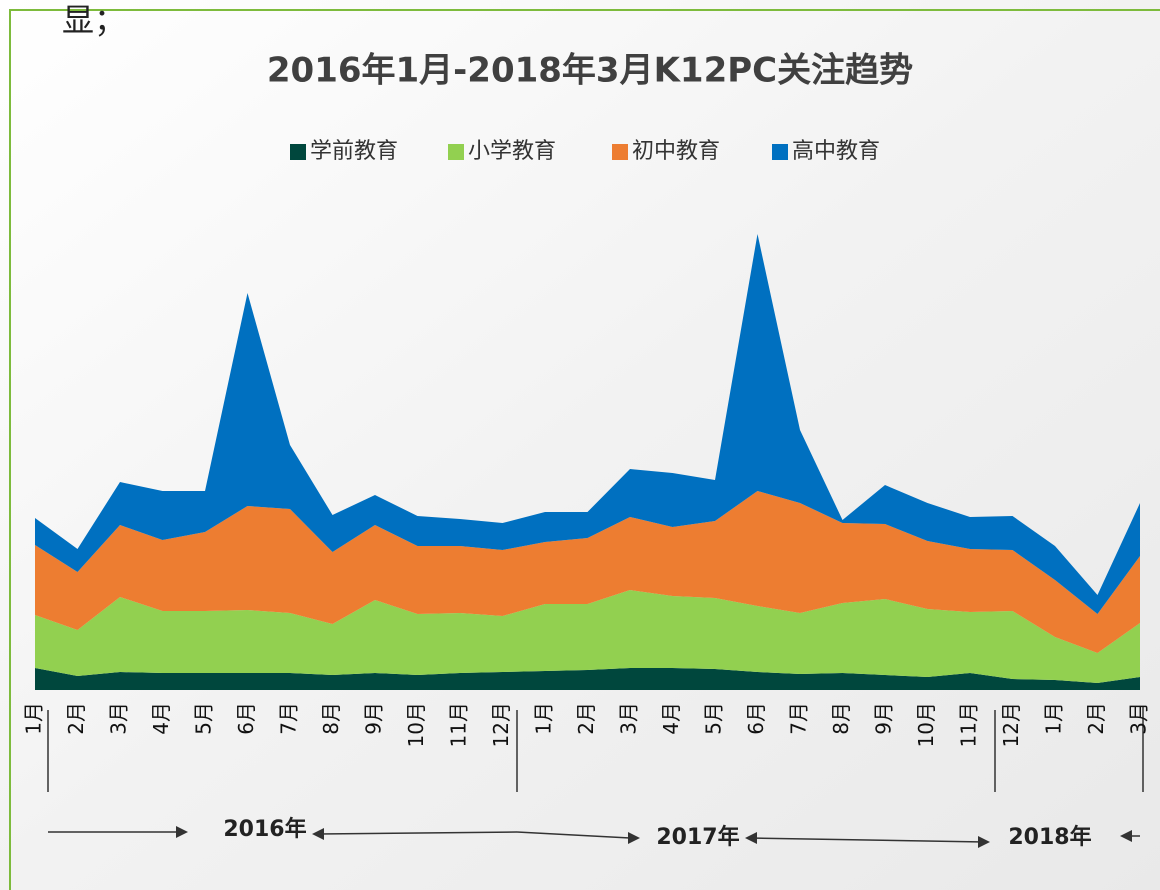 This screenshot has height=890, width=1160. I want to click on year-label: 2018年, so click(1049, 837).